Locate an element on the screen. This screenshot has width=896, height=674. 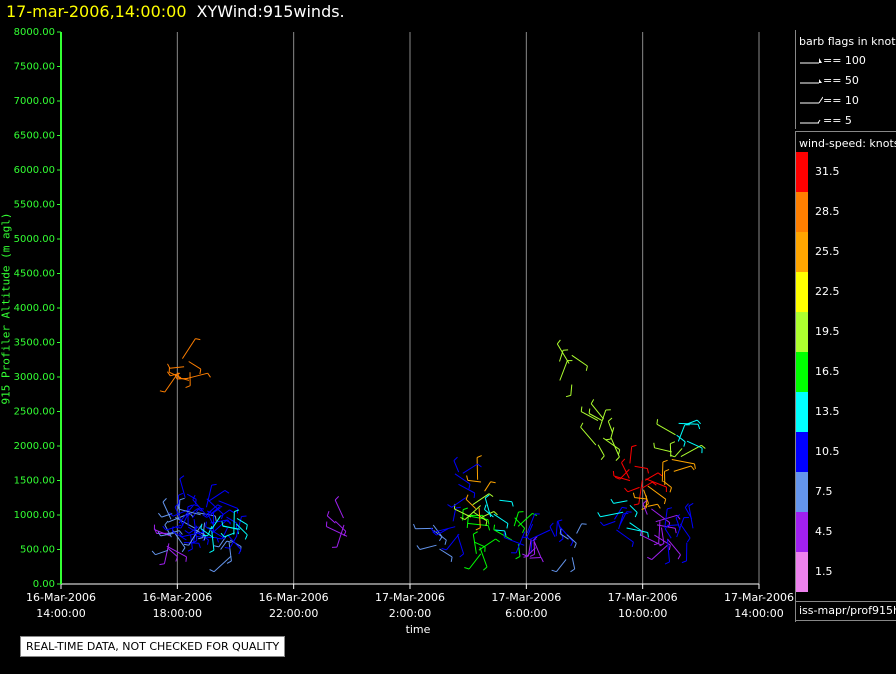
title-timestamp: 17-mar-2006,14:00:00 is located at coordinates (96, 11).